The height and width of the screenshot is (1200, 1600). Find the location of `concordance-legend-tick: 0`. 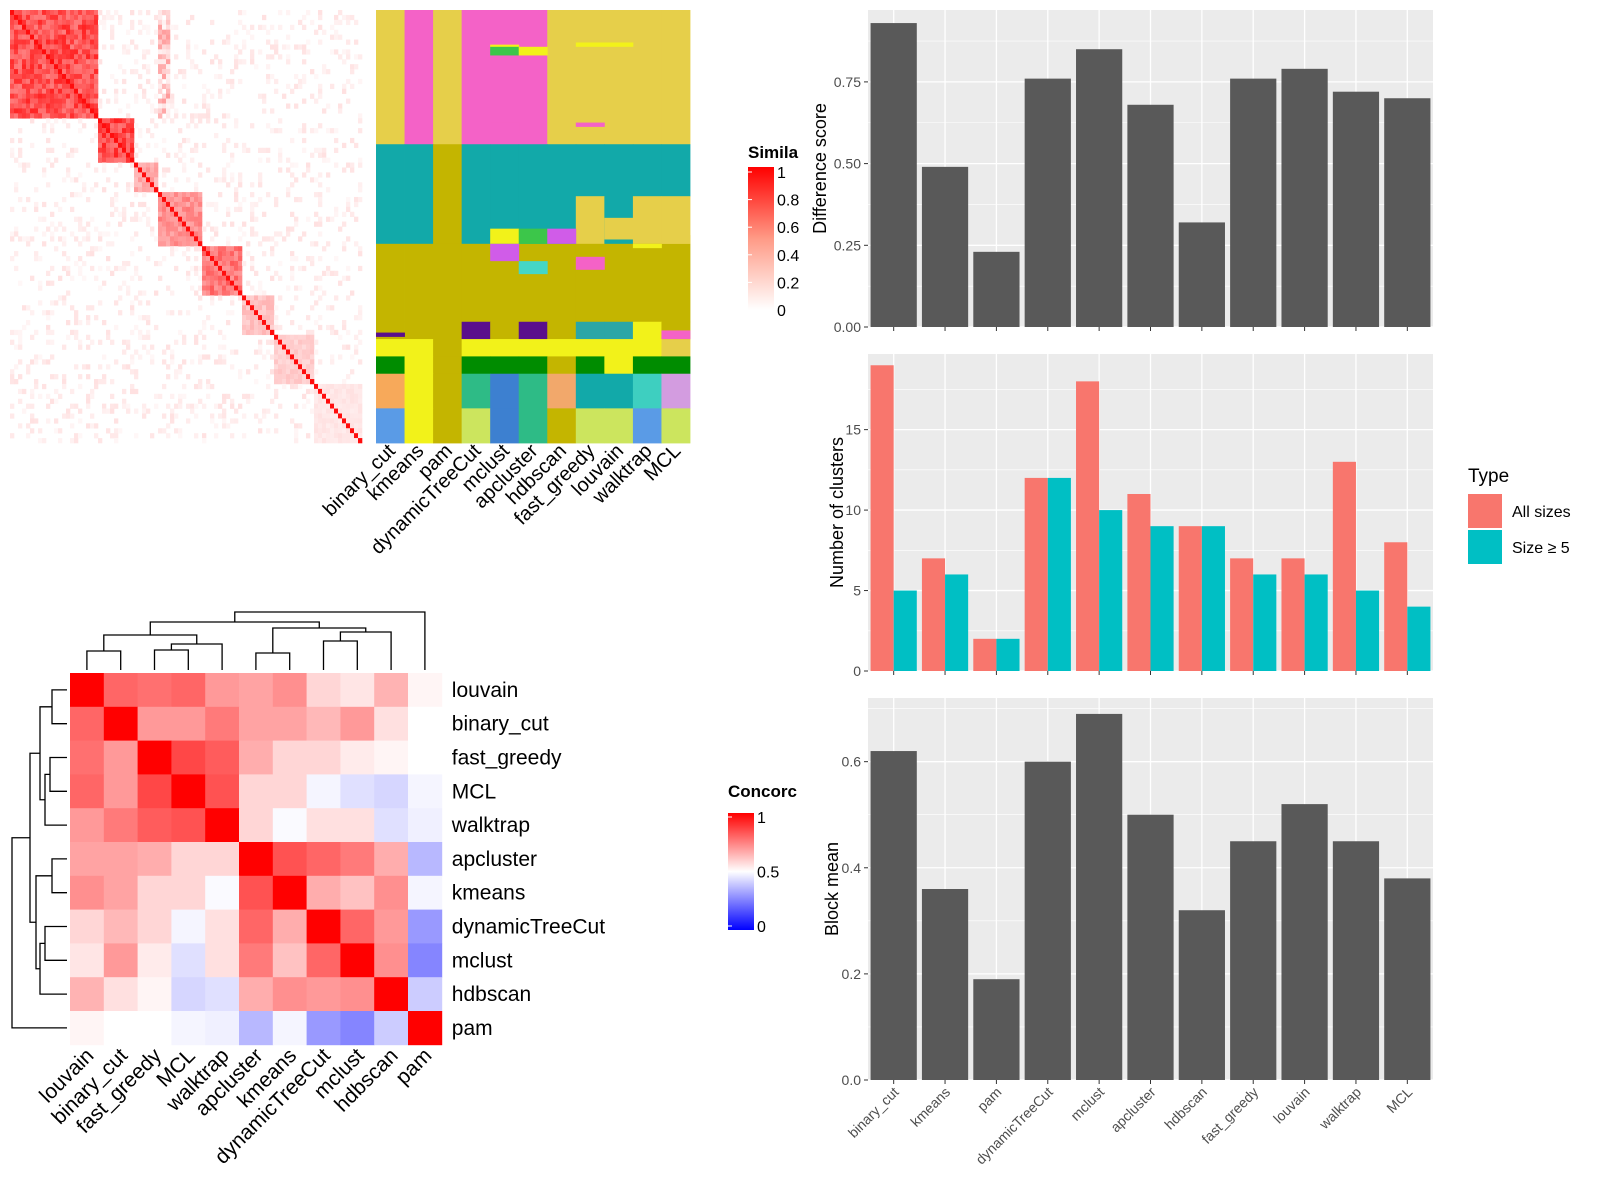

concordance-legend-tick: 0 is located at coordinates (761, 927).